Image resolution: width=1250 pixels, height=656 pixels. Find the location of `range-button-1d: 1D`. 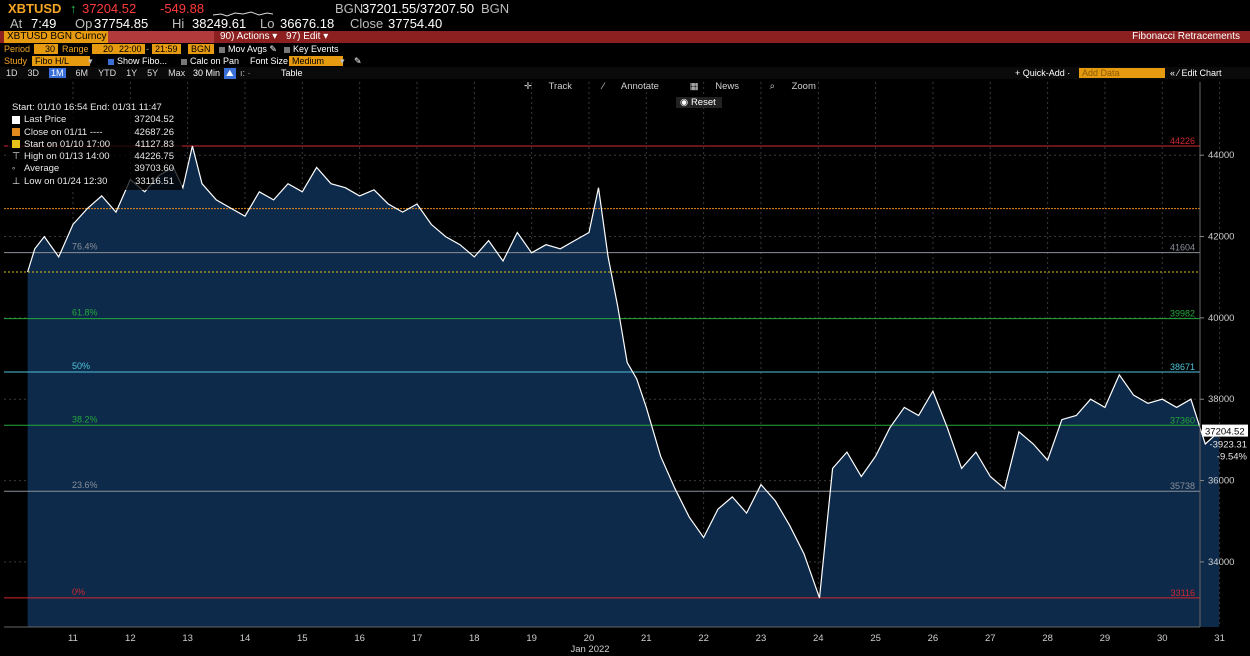

range-button-1d: 1D is located at coordinates (12, 73).